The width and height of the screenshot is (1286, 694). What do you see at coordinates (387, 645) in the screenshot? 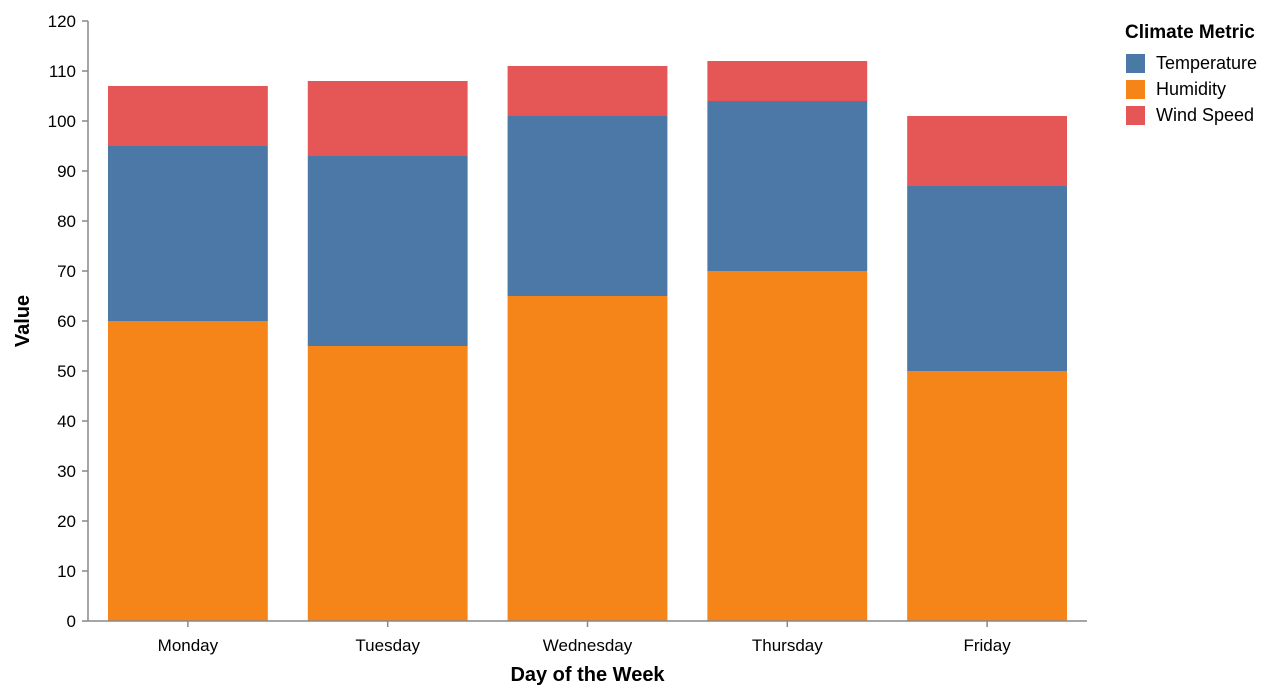
I see `x-tick-label: Tuesday` at bounding box center [387, 645].